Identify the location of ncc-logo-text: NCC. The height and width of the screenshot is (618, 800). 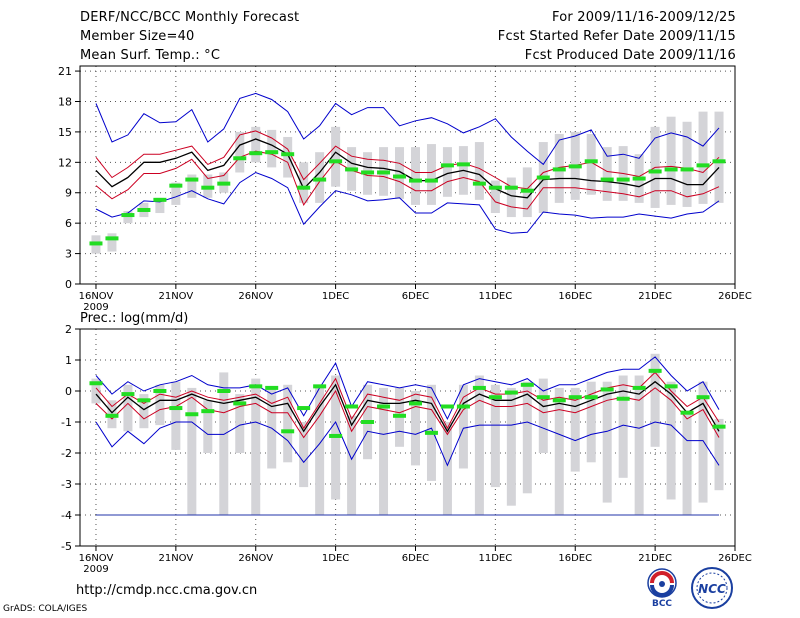
(712, 589).